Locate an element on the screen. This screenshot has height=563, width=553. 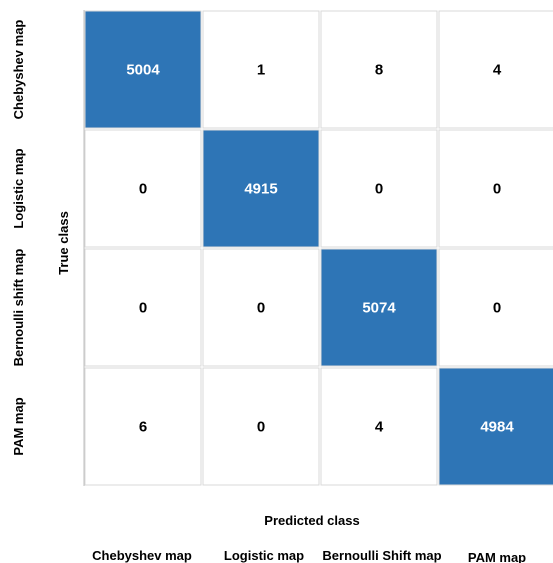
matrix-value-r0-c3: 4 is located at coordinates (497, 70).